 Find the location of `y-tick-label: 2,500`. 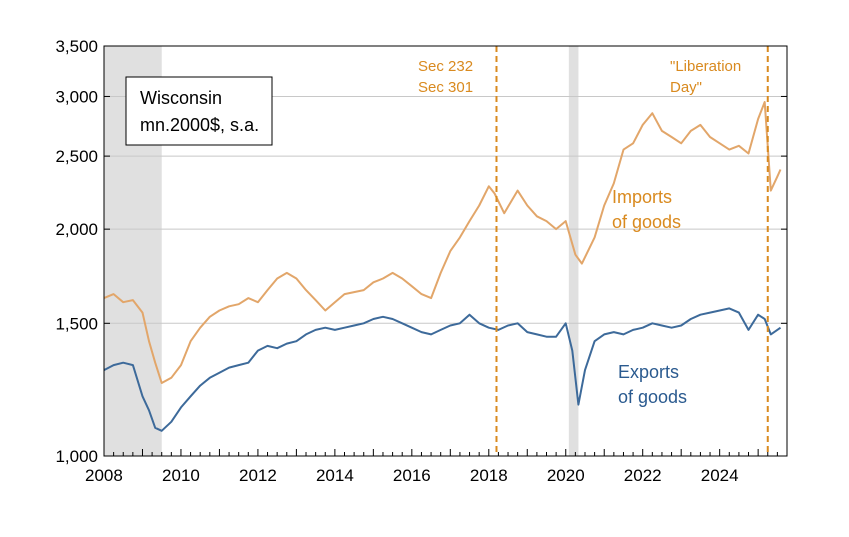

y-tick-label: 2,500 is located at coordinates (76, 156).